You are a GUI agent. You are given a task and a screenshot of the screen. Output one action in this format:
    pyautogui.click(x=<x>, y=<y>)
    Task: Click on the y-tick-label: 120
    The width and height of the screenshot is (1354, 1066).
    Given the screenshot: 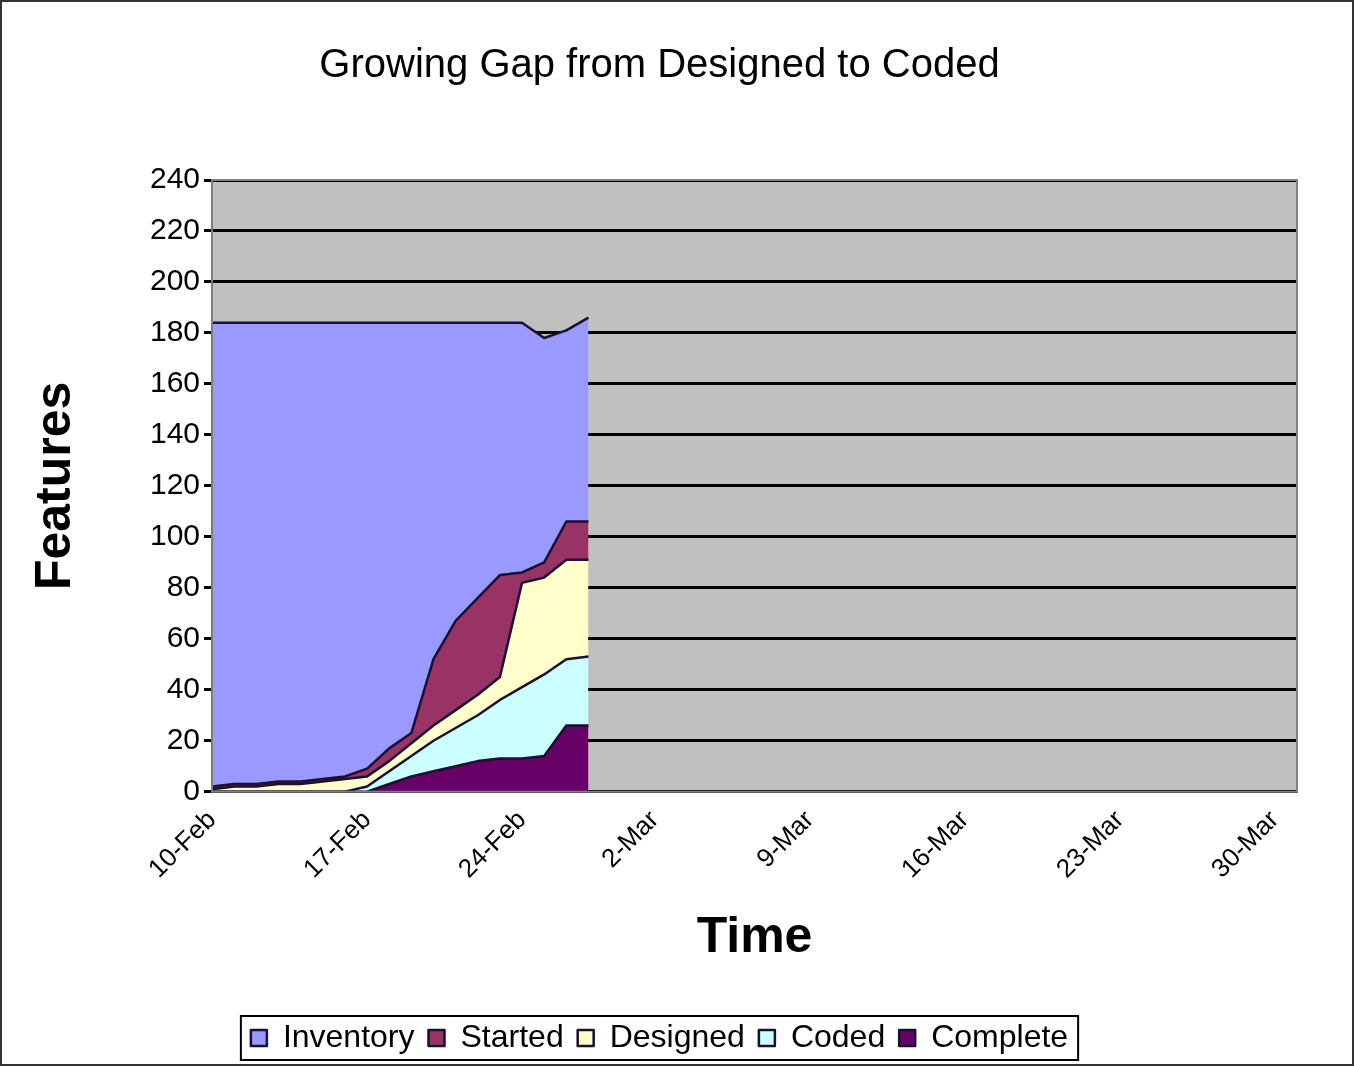 What is the action you would take?
    pyautogui.click(x=175, y=484)
    